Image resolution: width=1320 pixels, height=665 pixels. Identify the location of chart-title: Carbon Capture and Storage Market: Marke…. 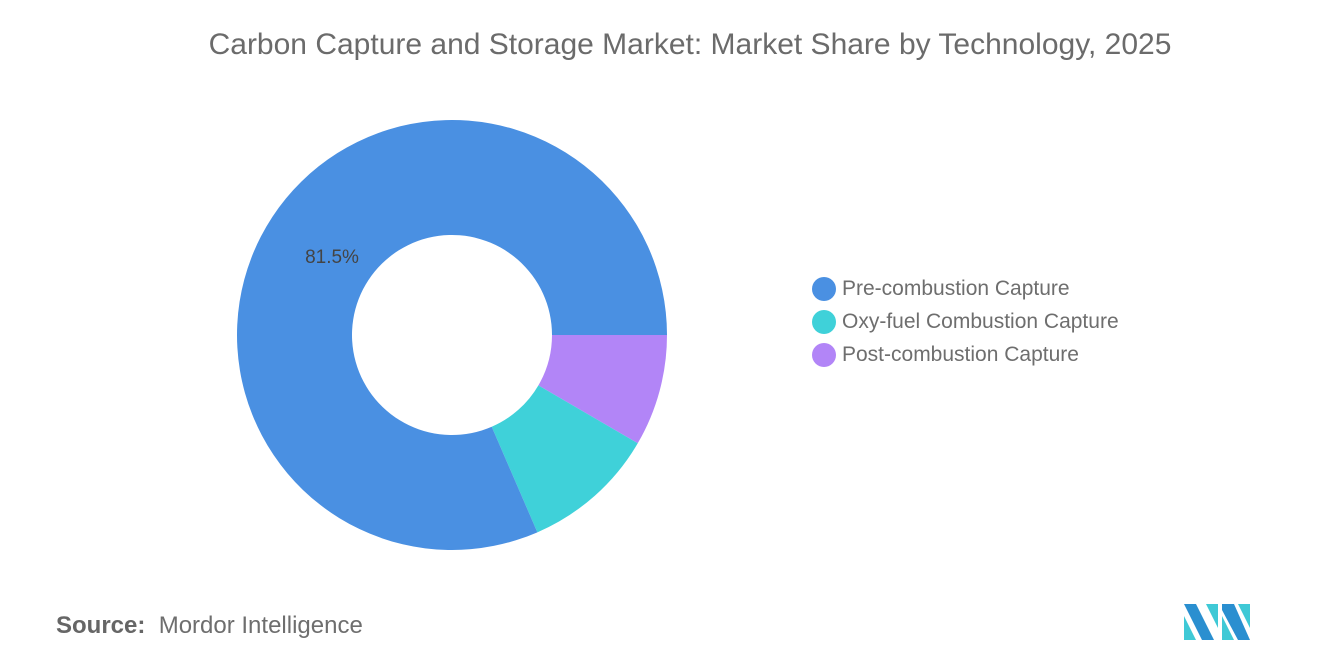
(690, 44).